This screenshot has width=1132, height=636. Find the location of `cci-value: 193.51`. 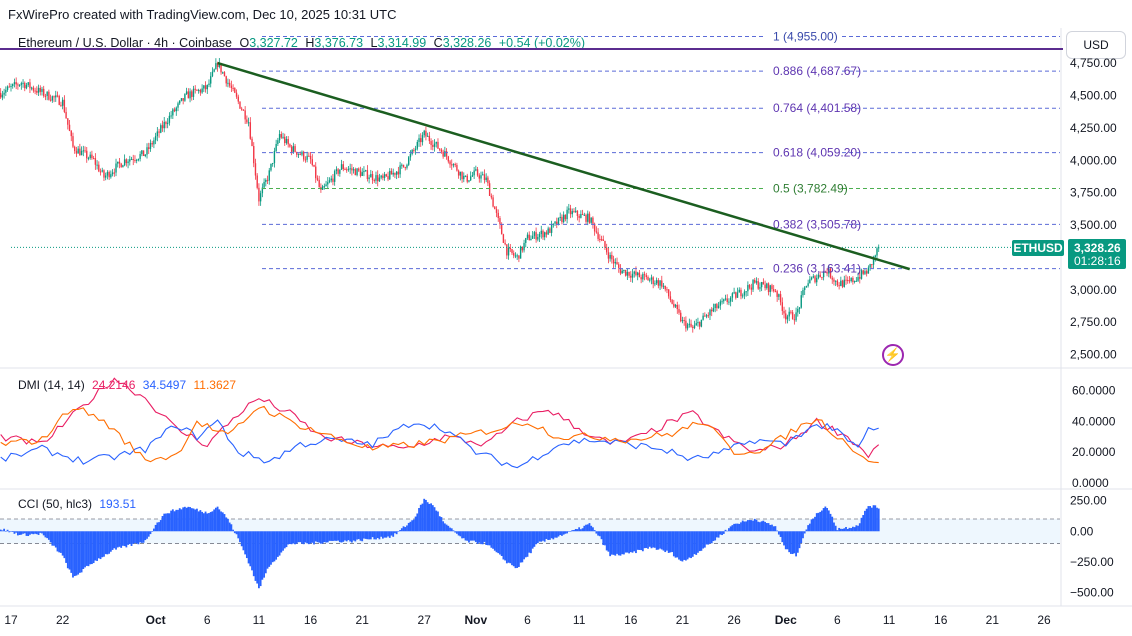

cci-value: 193.51 is located at coordinates (118, 504).